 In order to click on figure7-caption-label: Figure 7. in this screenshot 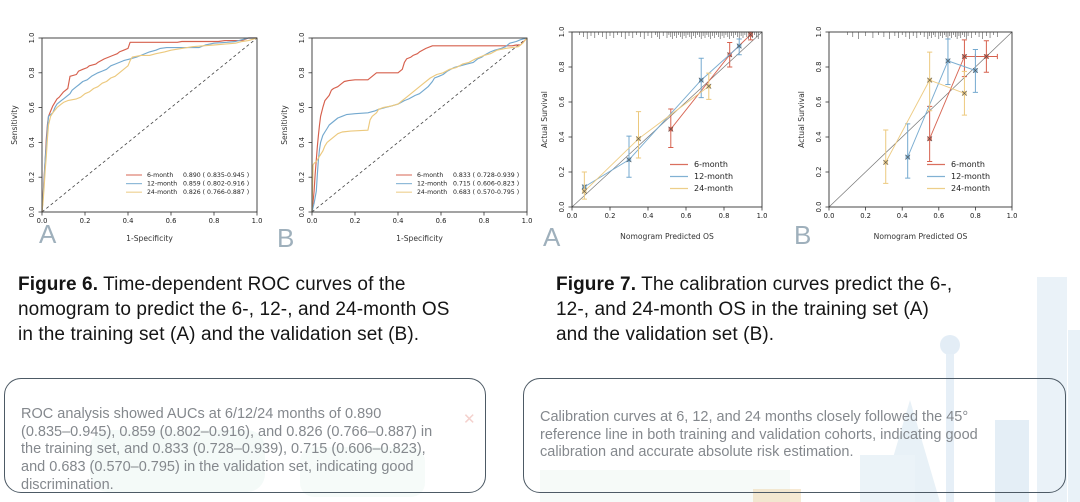, I will do `click(596, 284)`.